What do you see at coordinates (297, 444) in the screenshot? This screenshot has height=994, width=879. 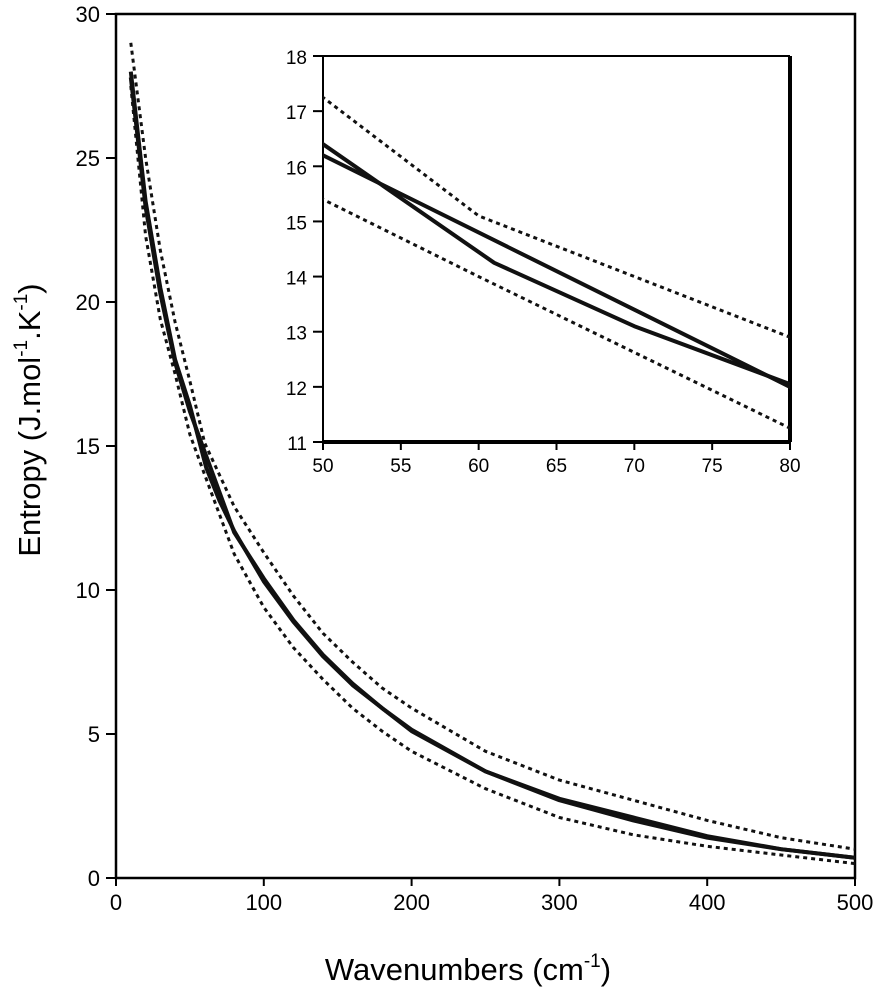 I see `inset-y-tick-label: 11` at bounding box center [297, 444].